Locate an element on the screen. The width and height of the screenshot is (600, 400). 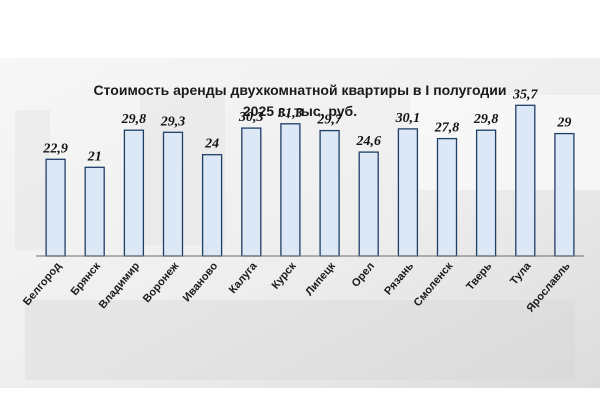
value-label-Тула: 35,7 is located at coordinates (525, 94).